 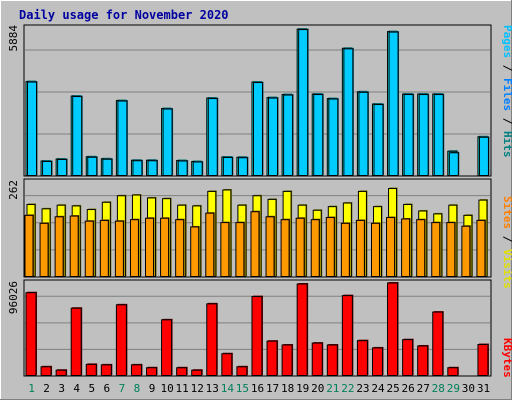 I want to click on x-tick-label: 25, so click(x=392, y=388).